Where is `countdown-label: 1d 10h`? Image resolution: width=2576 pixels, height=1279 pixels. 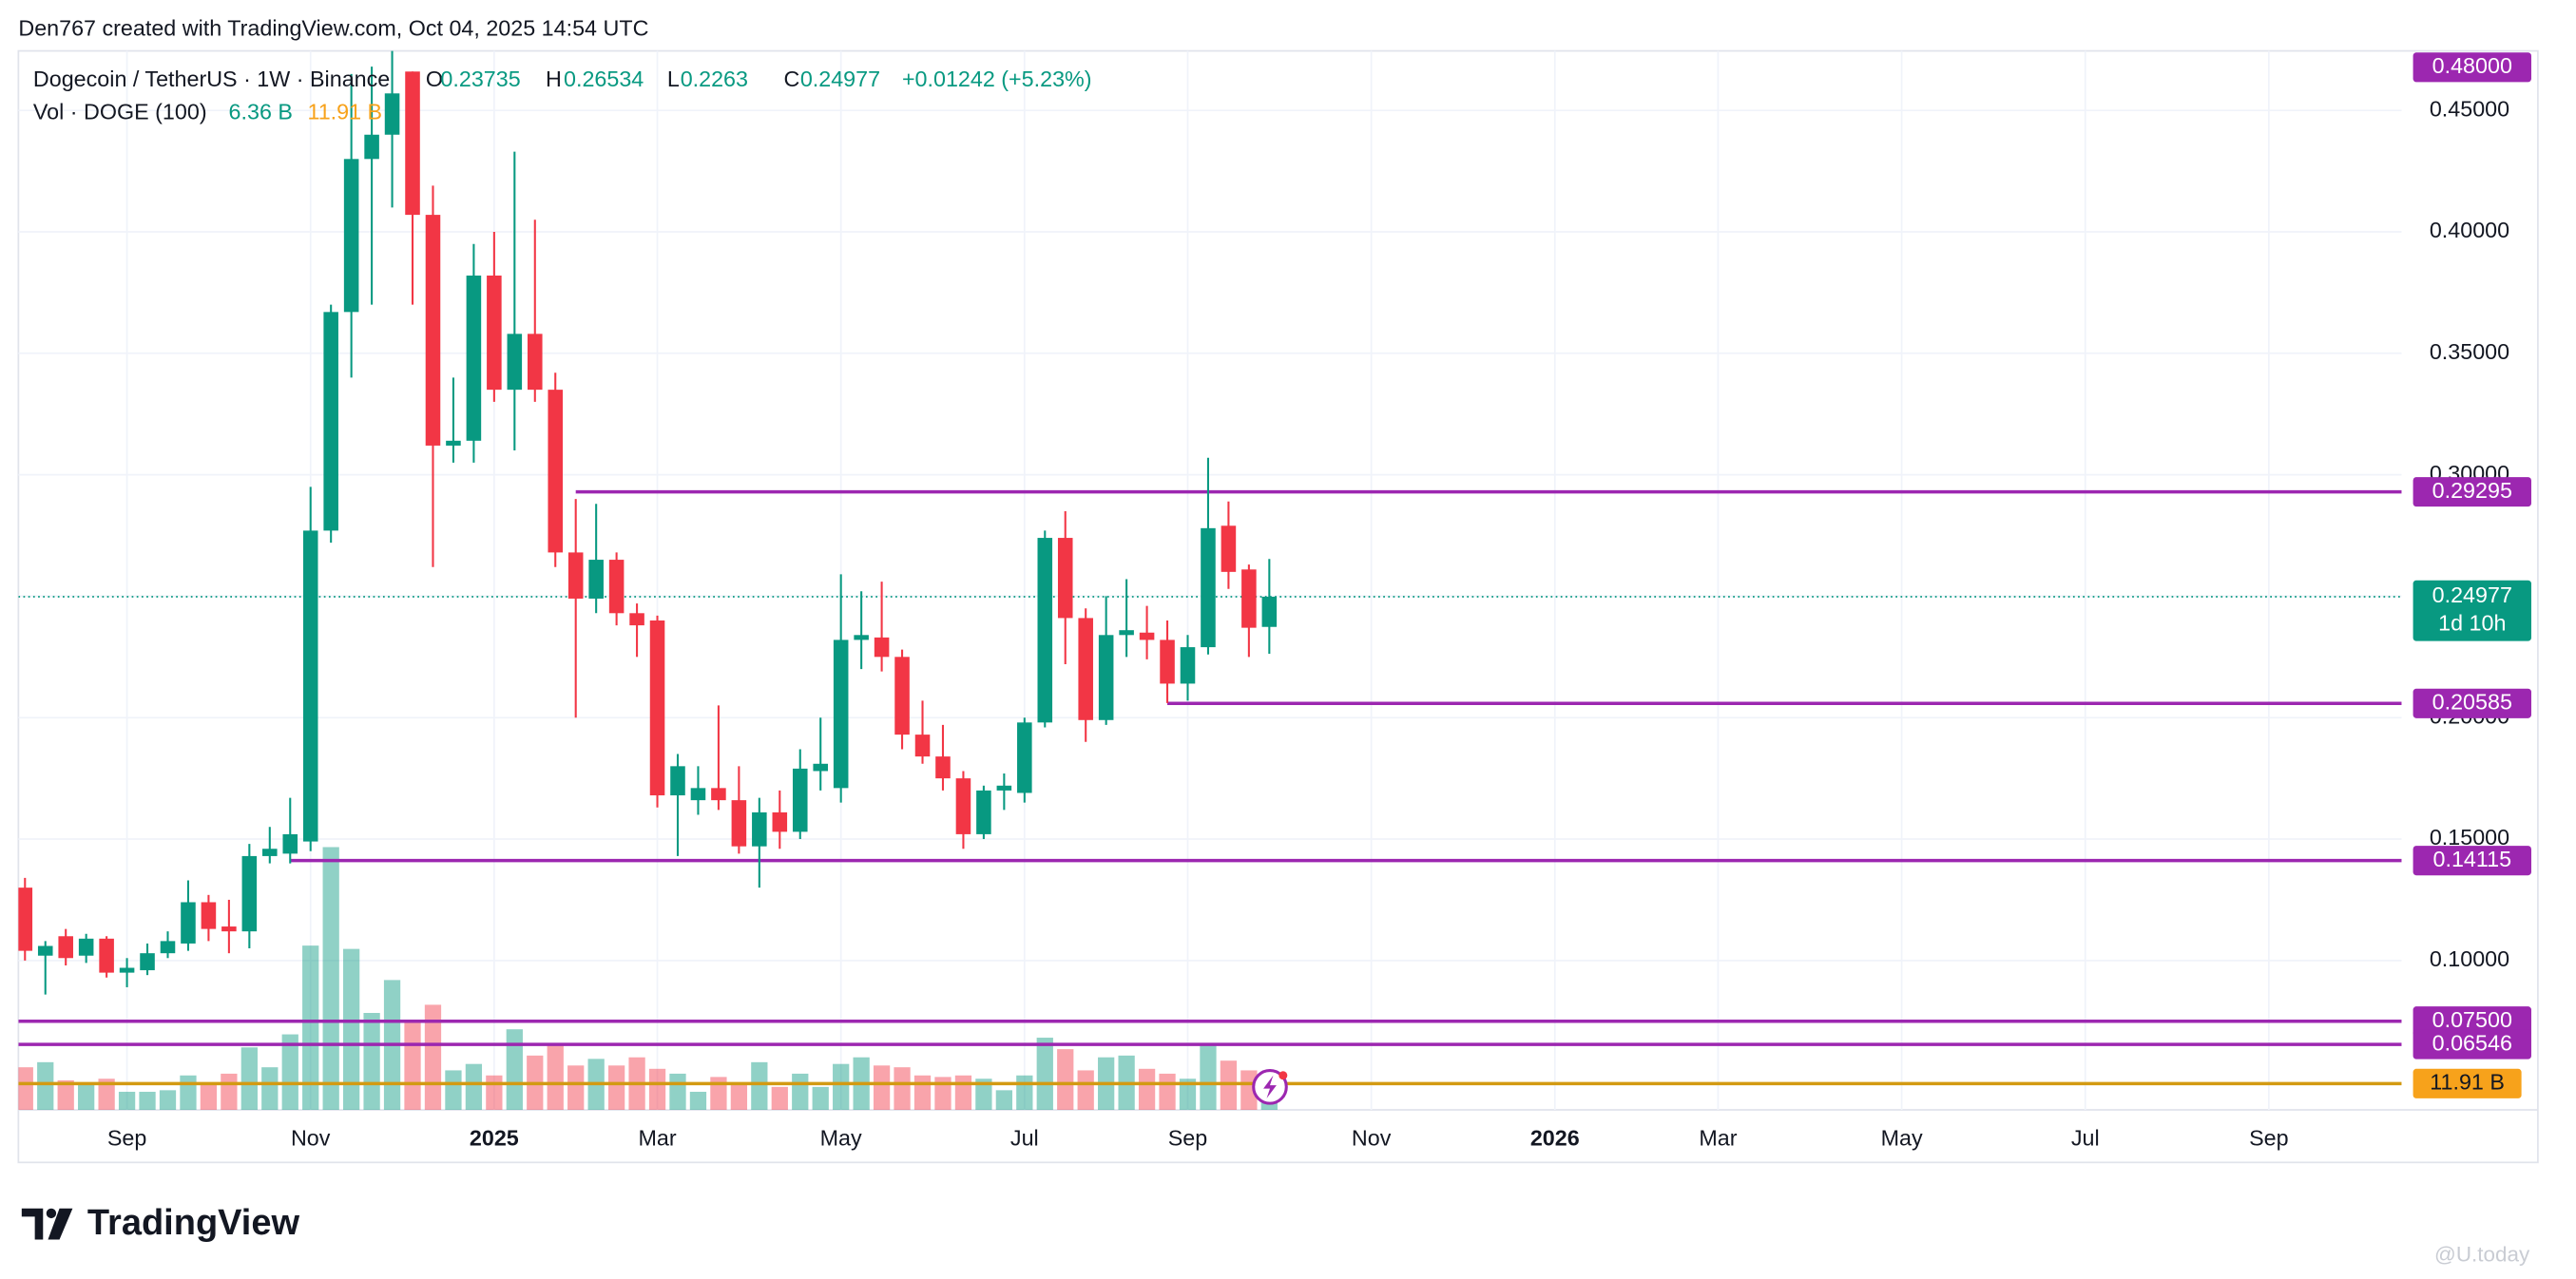
countdown-label: 1d 10h is located at coordinates (2472, 623).